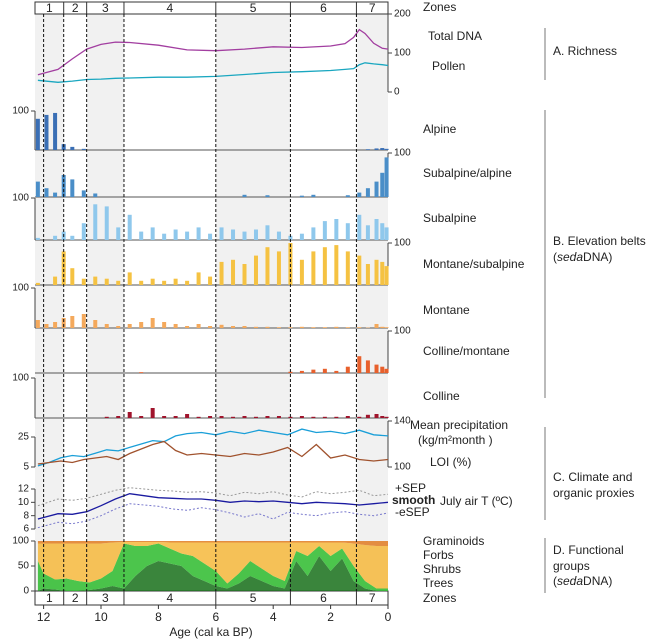 The image size is (664, 641). I want to click on x-tick-label: 10, so click(101, 617).